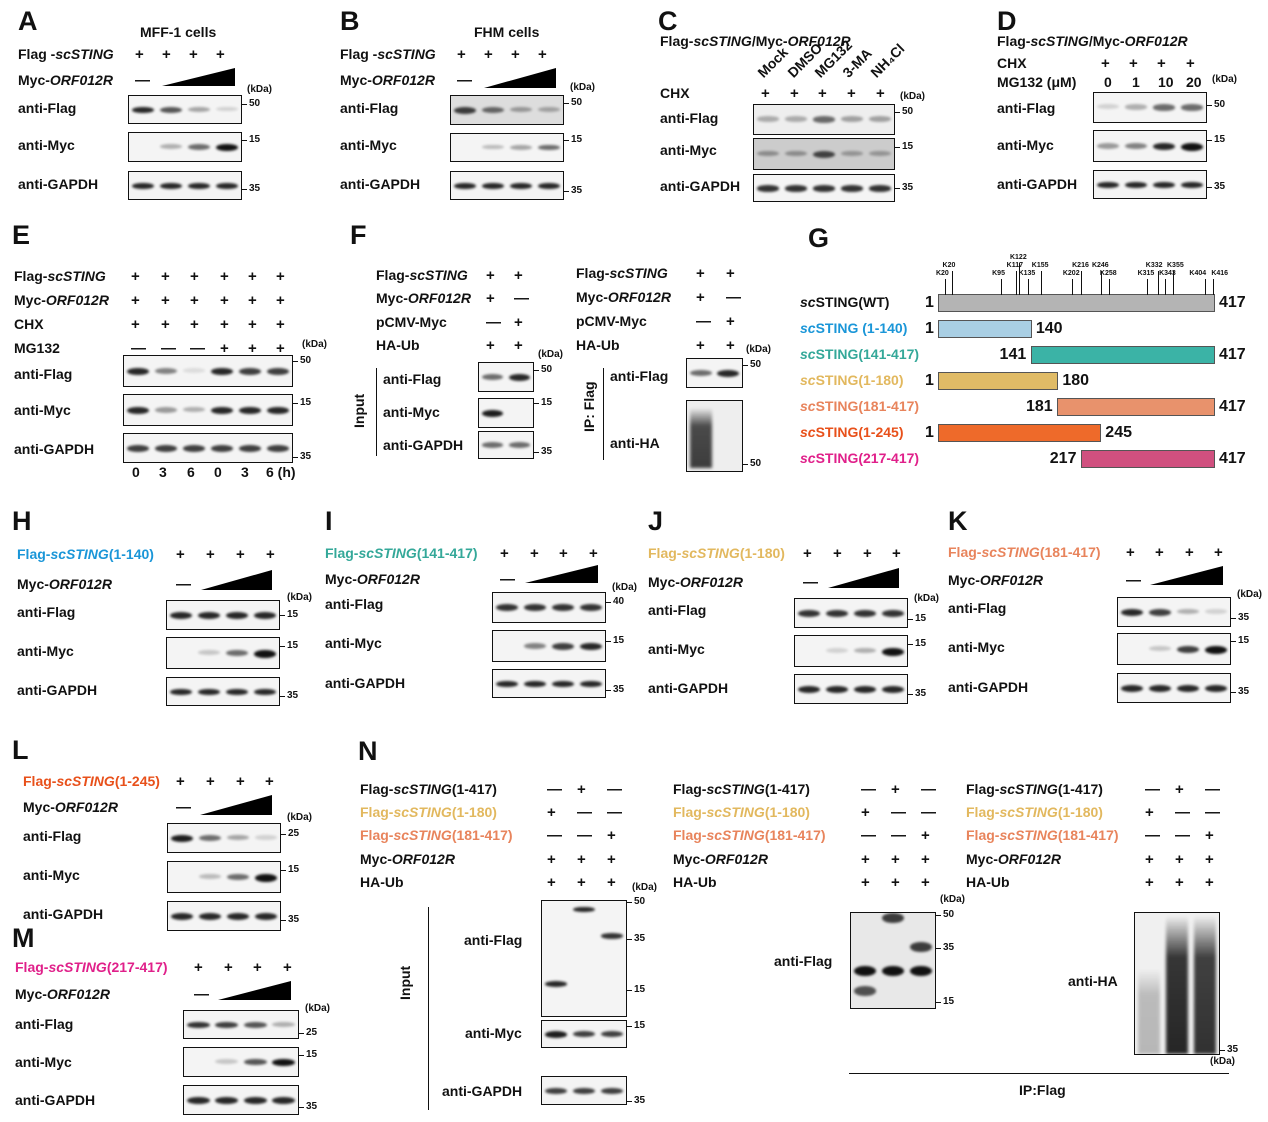  Describe the element at coordinates (1015, 265) in the screenshot. I see `lysine-label: K117` at that location.